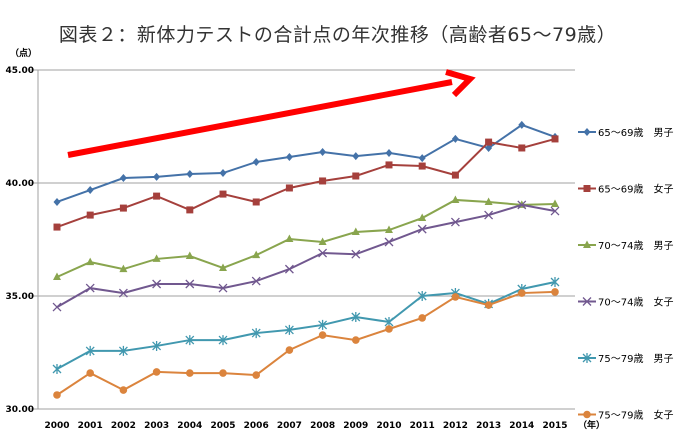  I want to click on trend-arrow-head, so click(460, 83).